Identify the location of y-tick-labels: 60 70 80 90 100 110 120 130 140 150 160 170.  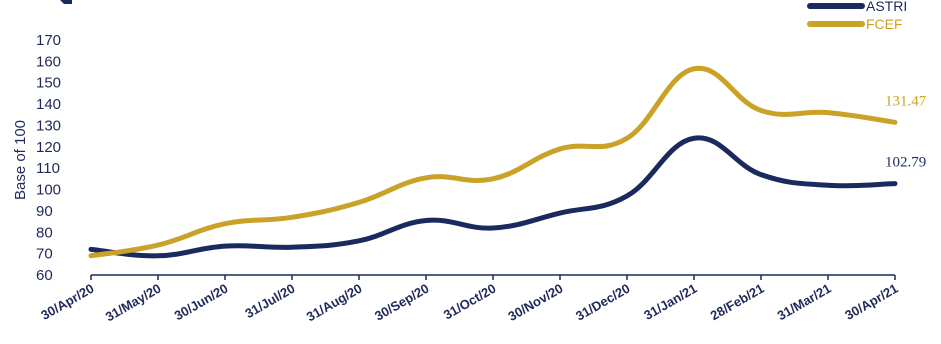
(48, 158).